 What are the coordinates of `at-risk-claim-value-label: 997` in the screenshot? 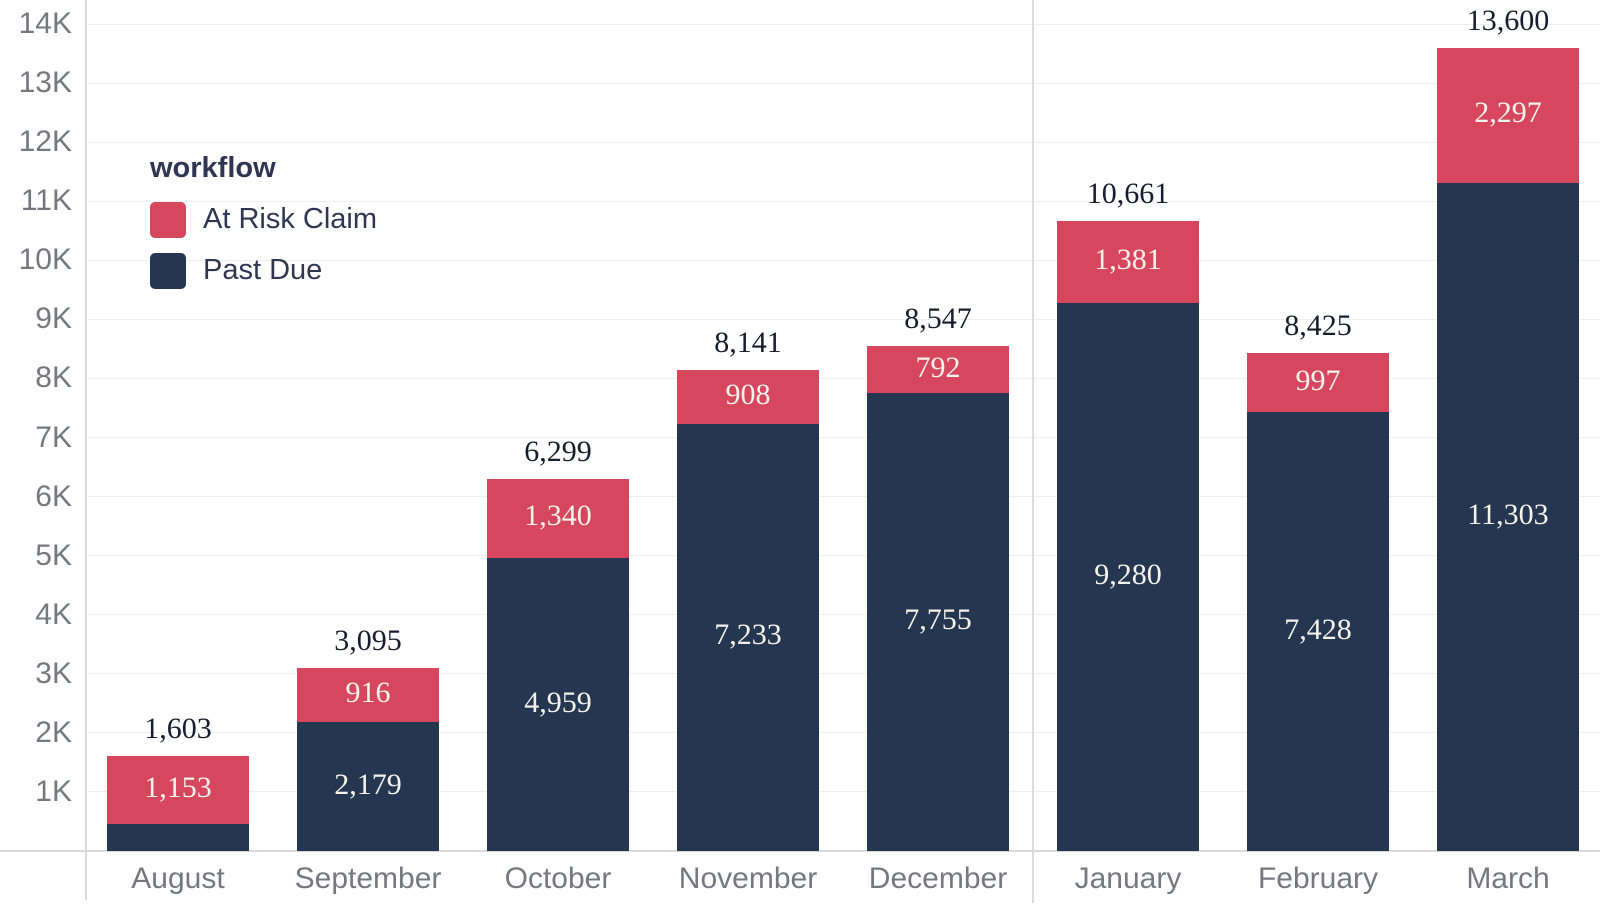 It's located at (1318, 380).